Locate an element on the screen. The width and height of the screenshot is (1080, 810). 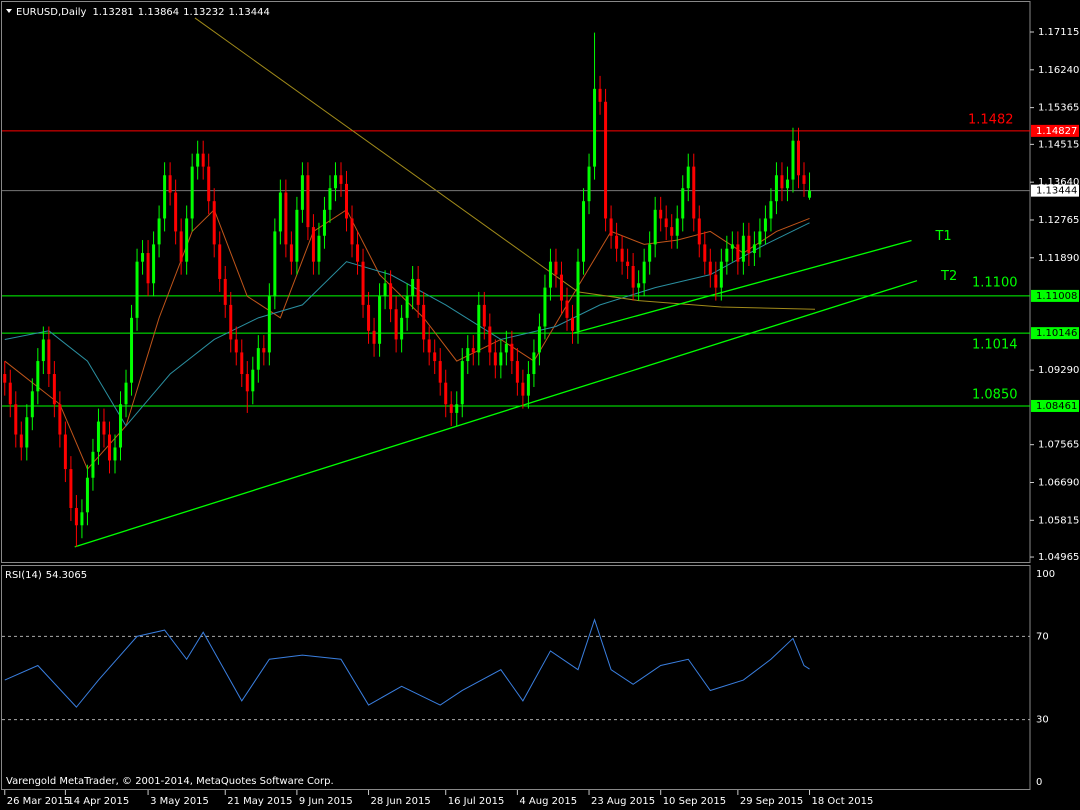
chart-header: EURUSD,Daily 1.13281 1.13864 1.13232 1.13444 is located at coordinates (143, 12).